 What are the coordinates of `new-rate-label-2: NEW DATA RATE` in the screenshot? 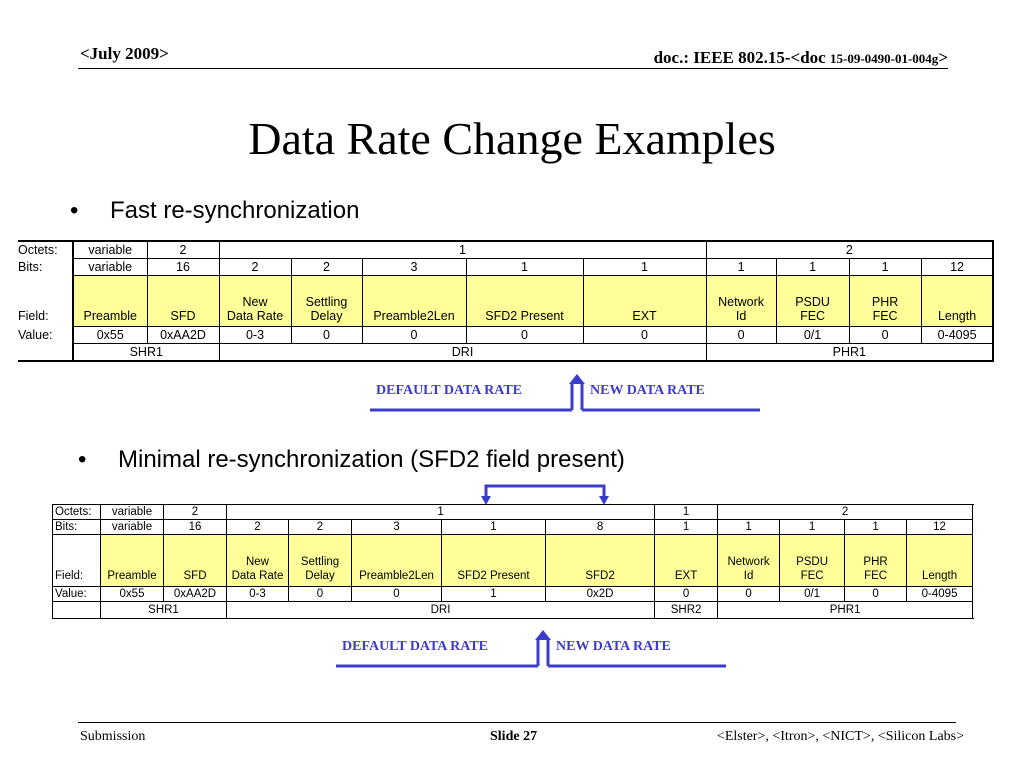 It's located at (613, 646).